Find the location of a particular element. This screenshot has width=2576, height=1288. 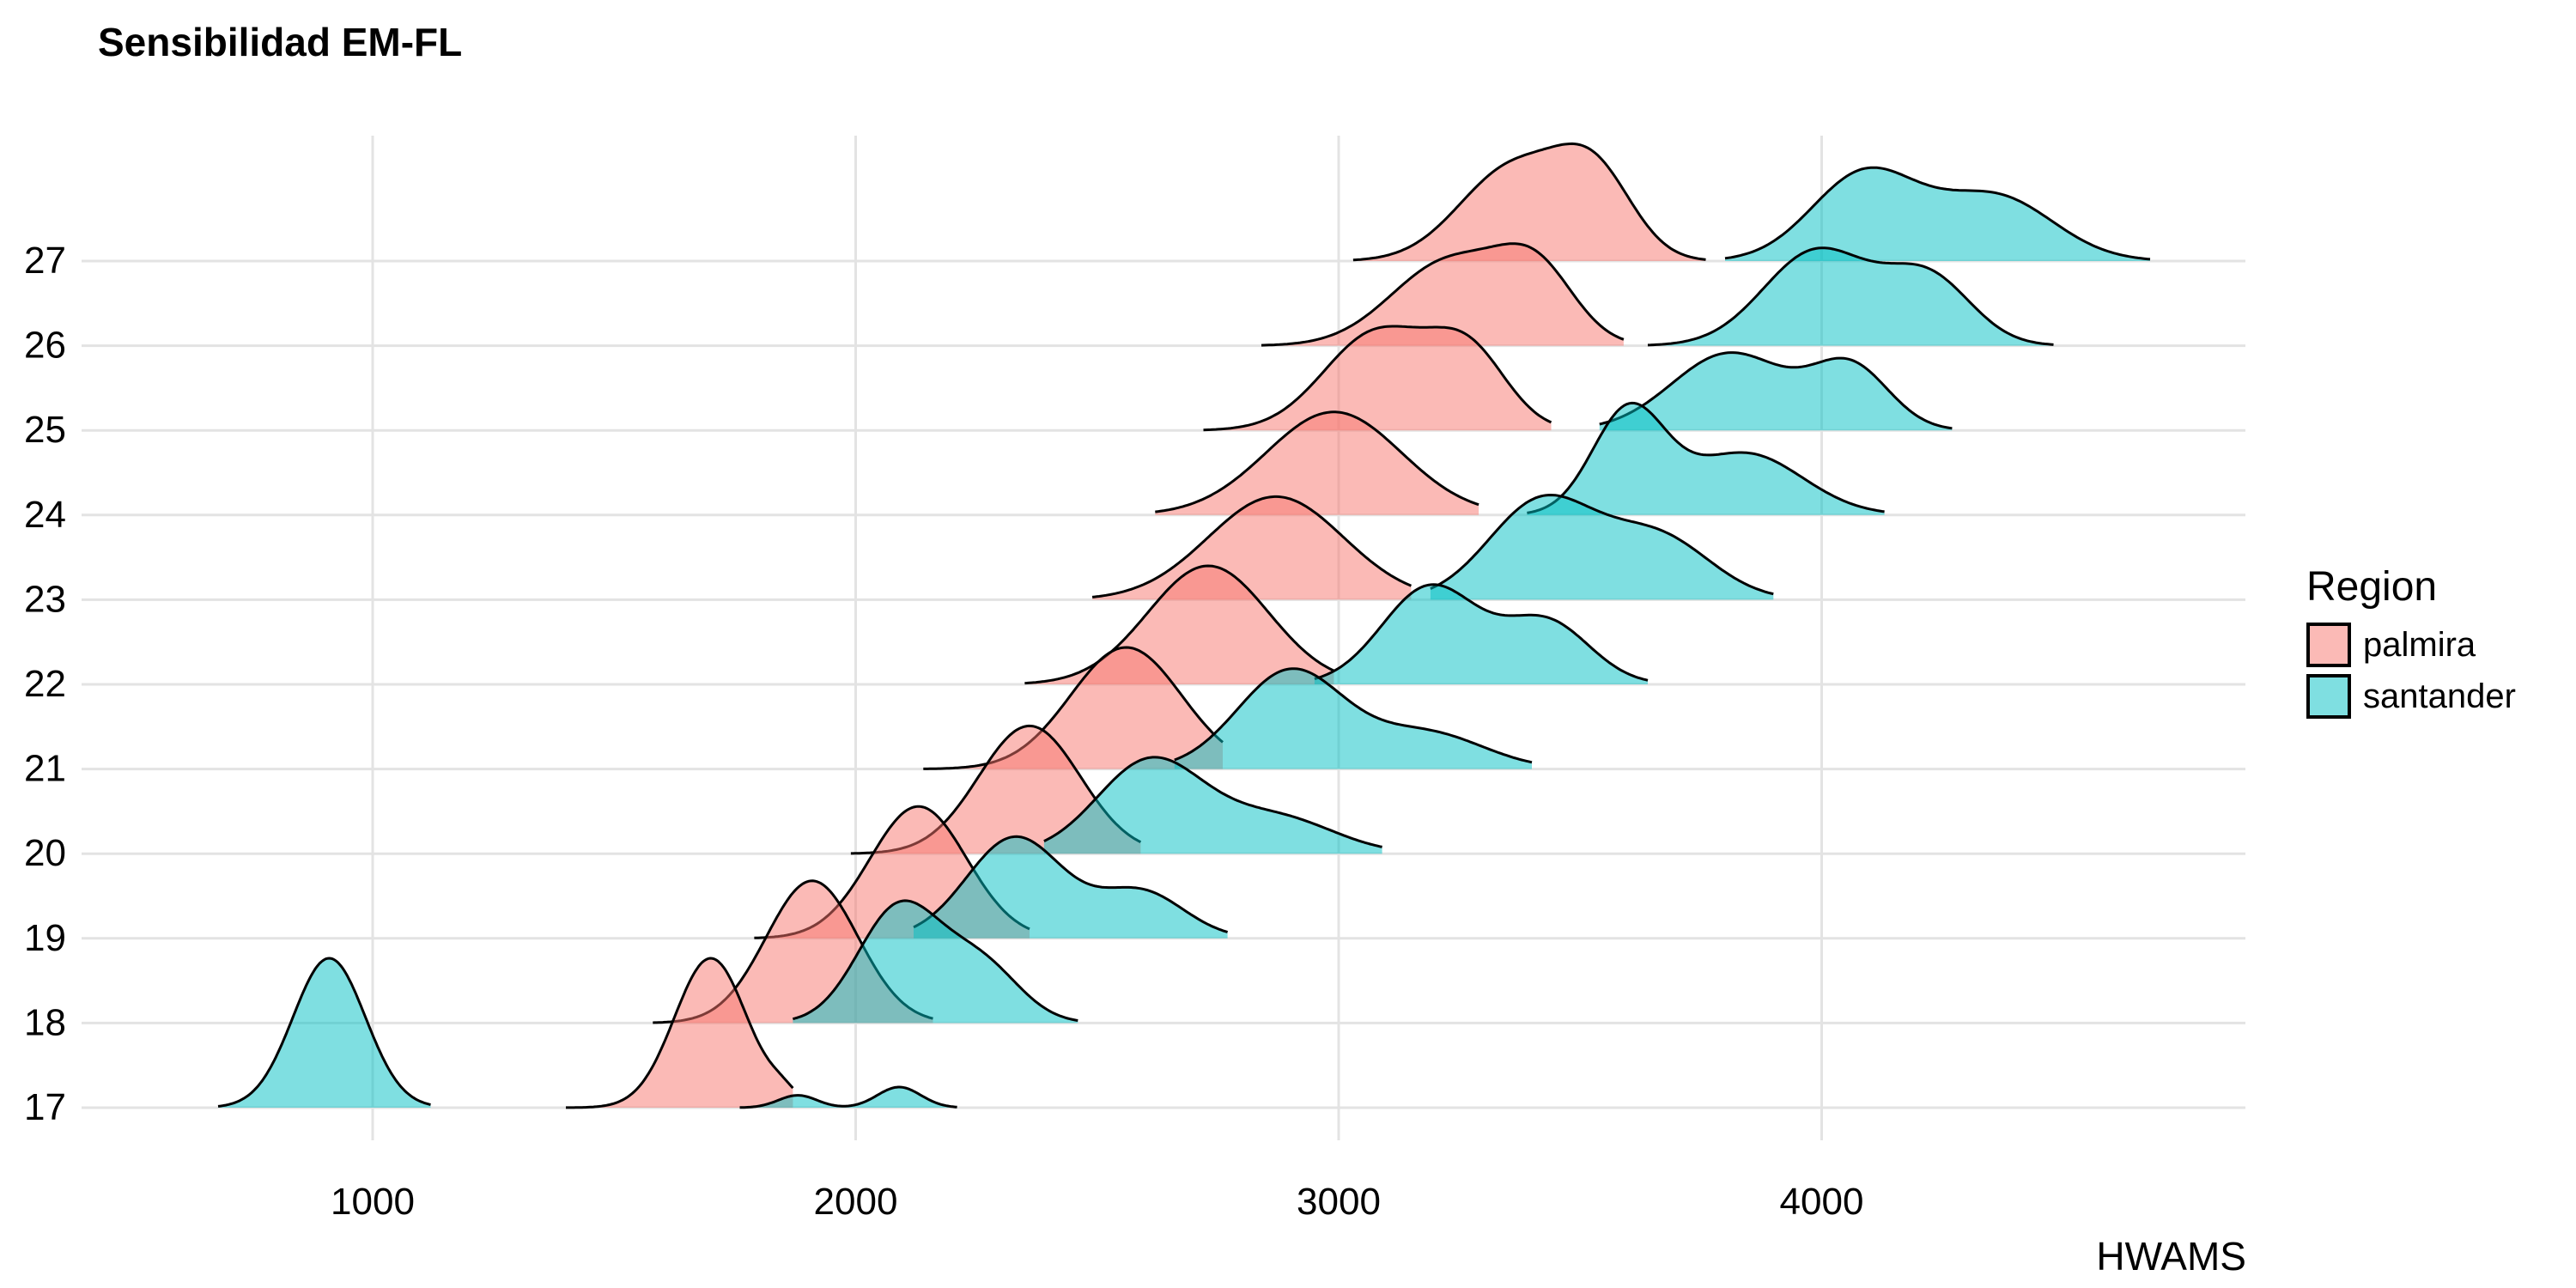

ridge-santander-21-fill is located at coordinates (1353, 718).